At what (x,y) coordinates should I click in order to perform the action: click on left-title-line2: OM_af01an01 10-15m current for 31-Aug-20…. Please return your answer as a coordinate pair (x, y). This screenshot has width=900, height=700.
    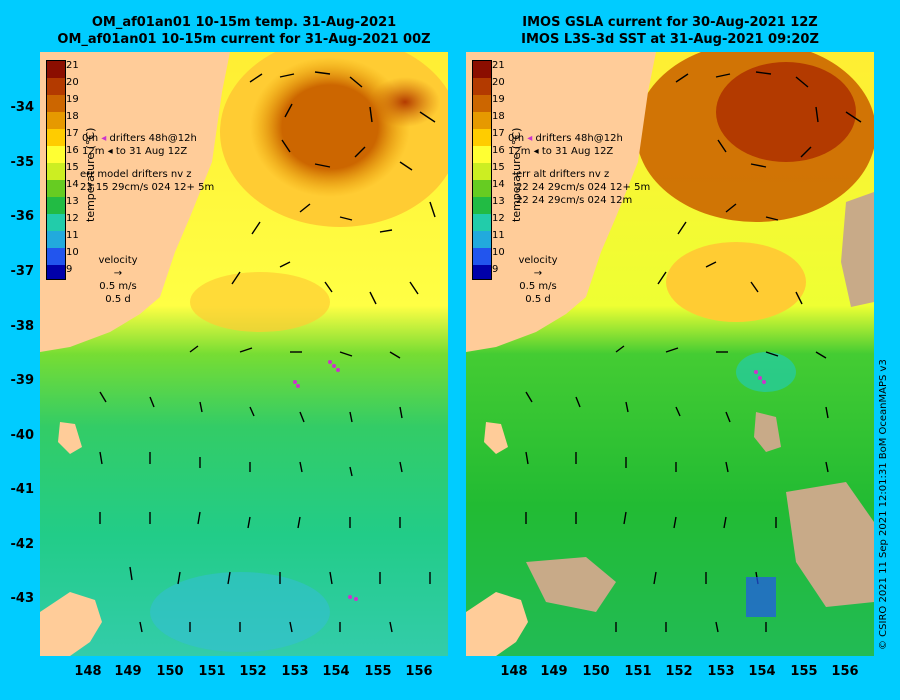
    Looking at the image, I should click on (244, 39).